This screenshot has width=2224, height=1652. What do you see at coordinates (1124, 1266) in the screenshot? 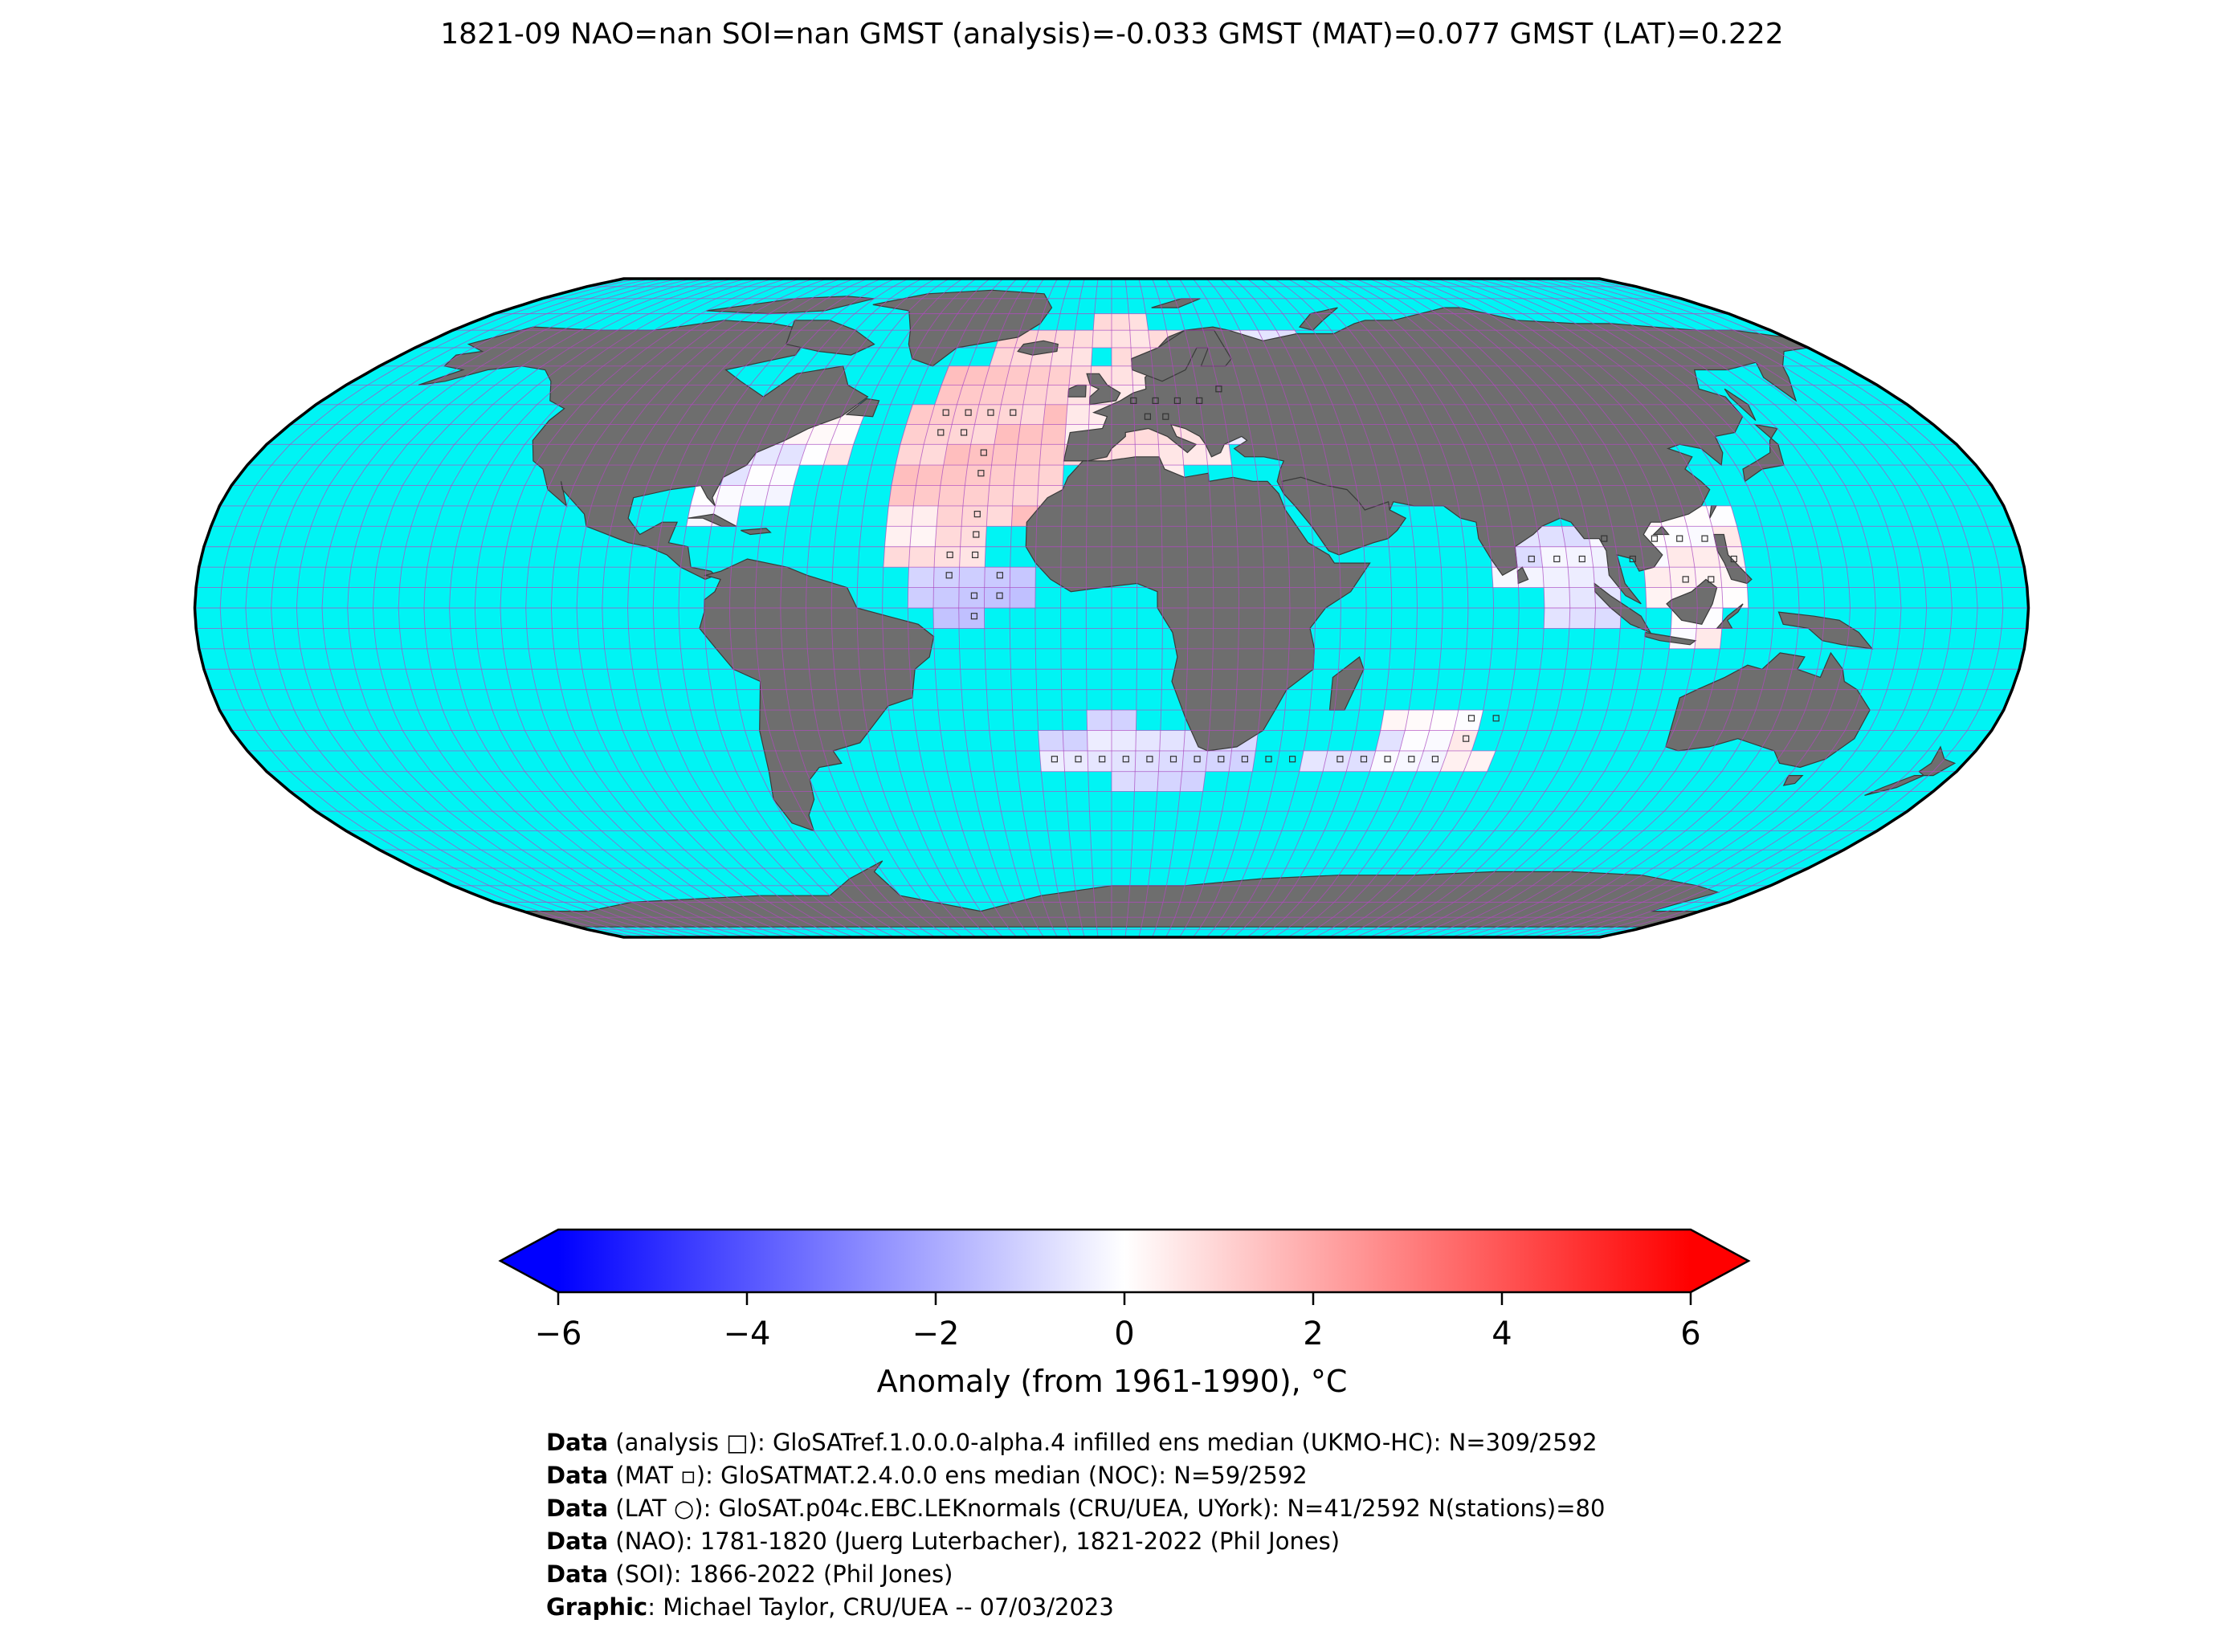
I see `colorbar` at bounding box center [1124, 1266].